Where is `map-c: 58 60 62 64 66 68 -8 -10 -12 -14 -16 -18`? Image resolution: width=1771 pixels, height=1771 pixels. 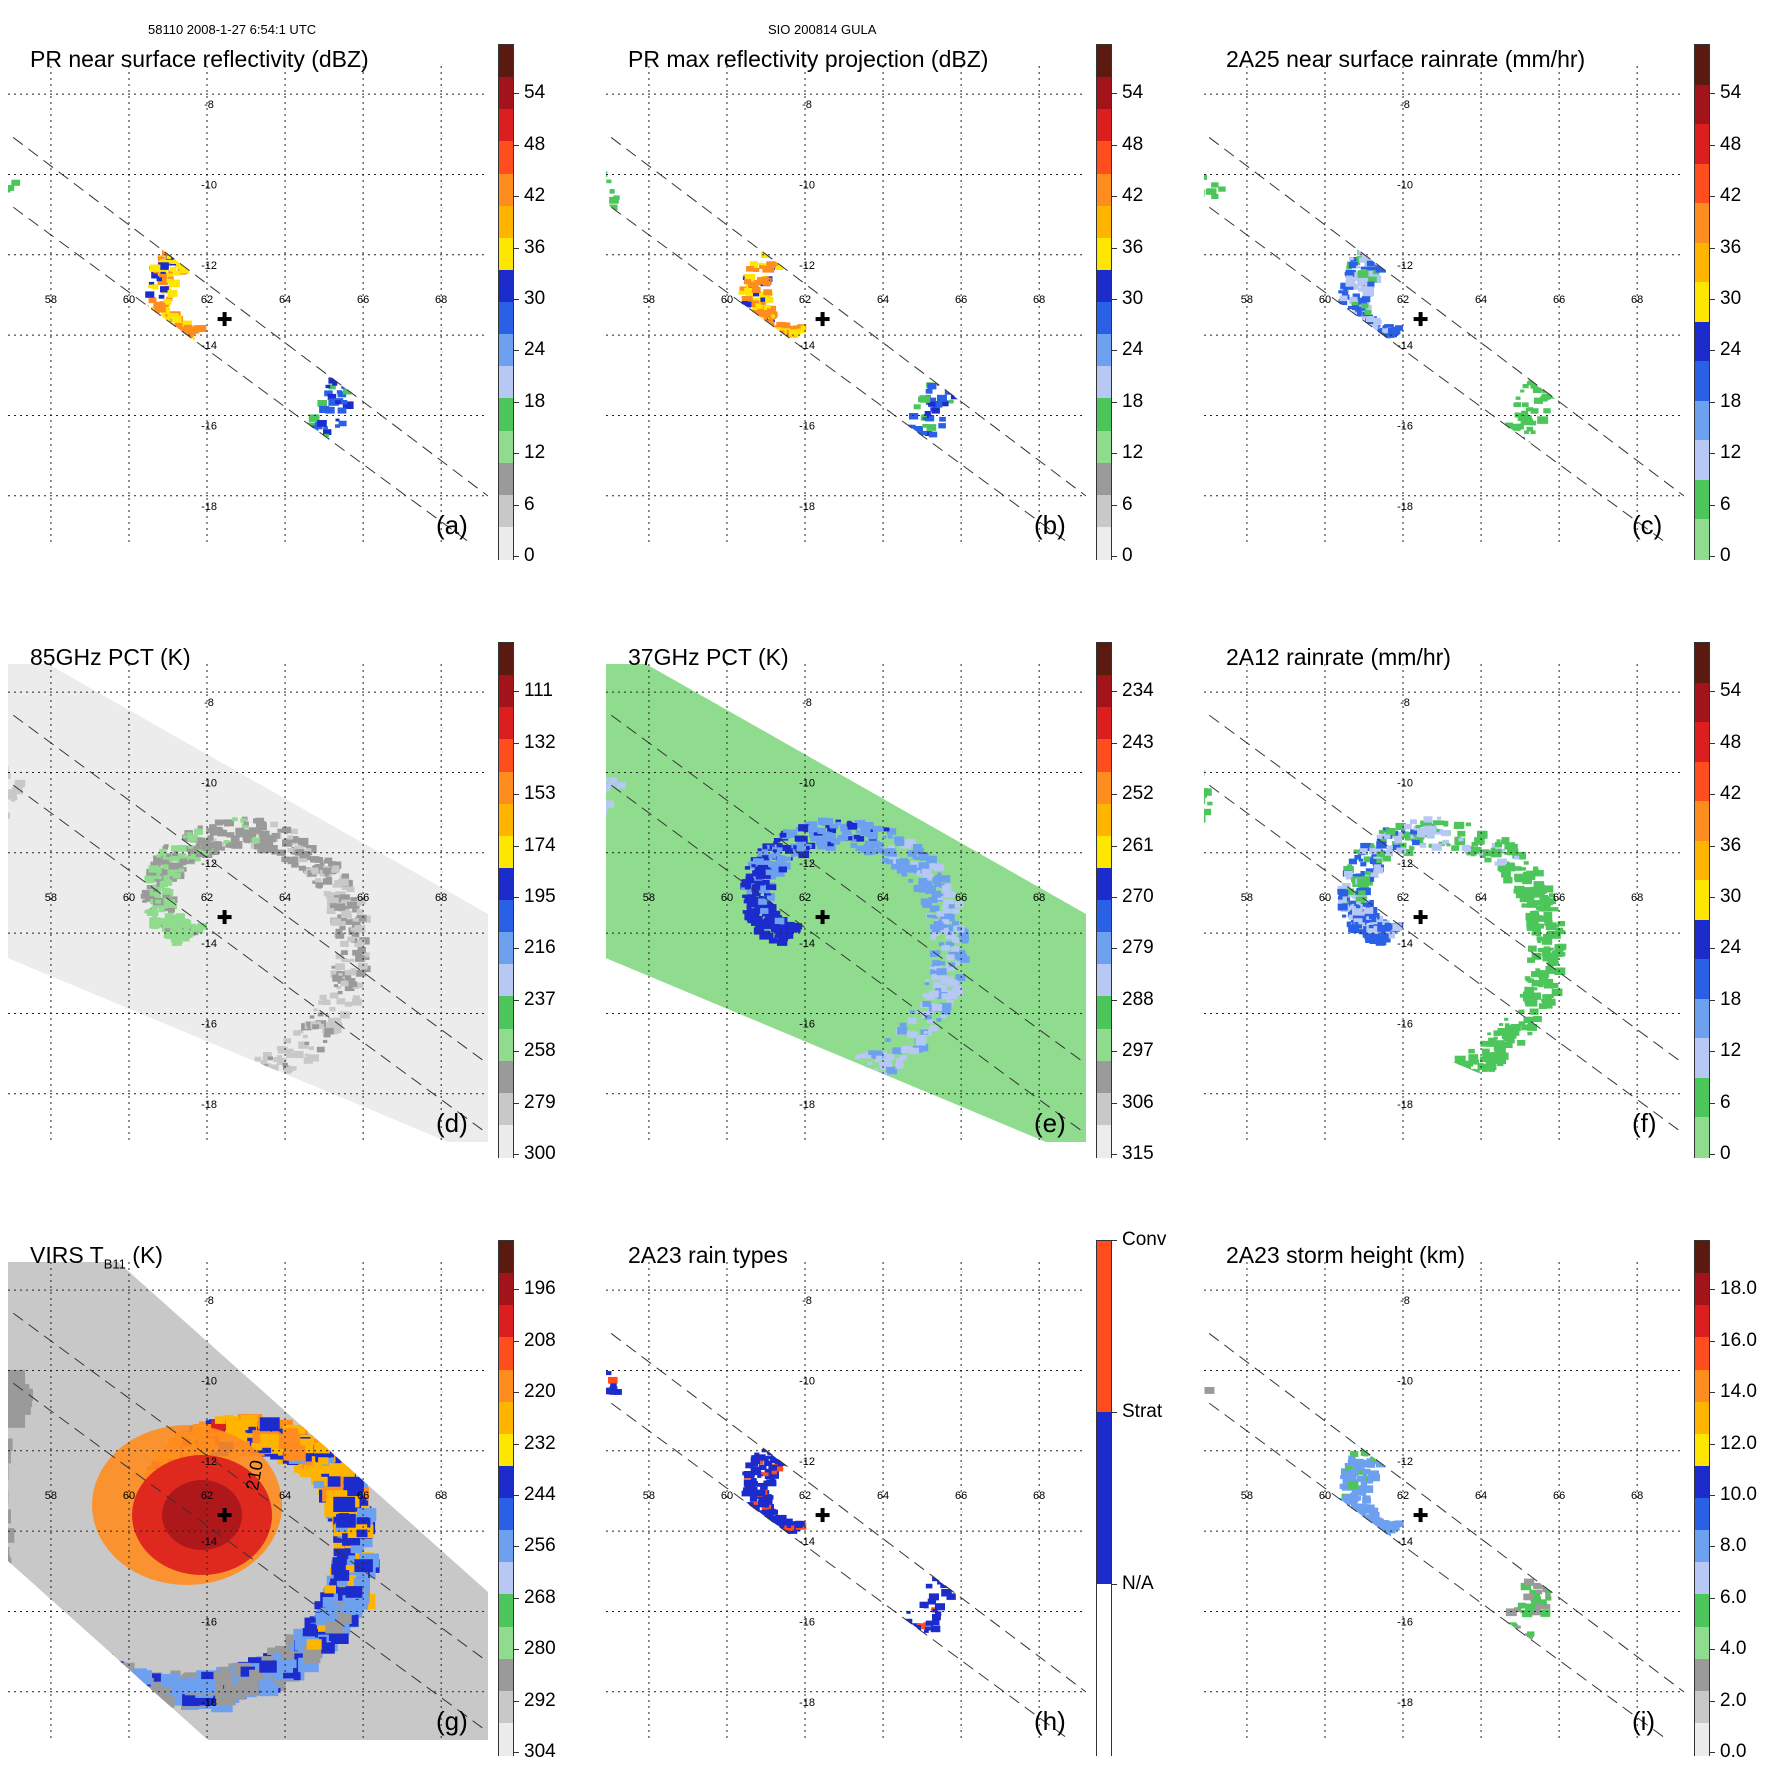
map-c: 58 60 62 64 66 68 -8 -10 -12 -14 -16 -18 is located at coordinates (1444, 305).